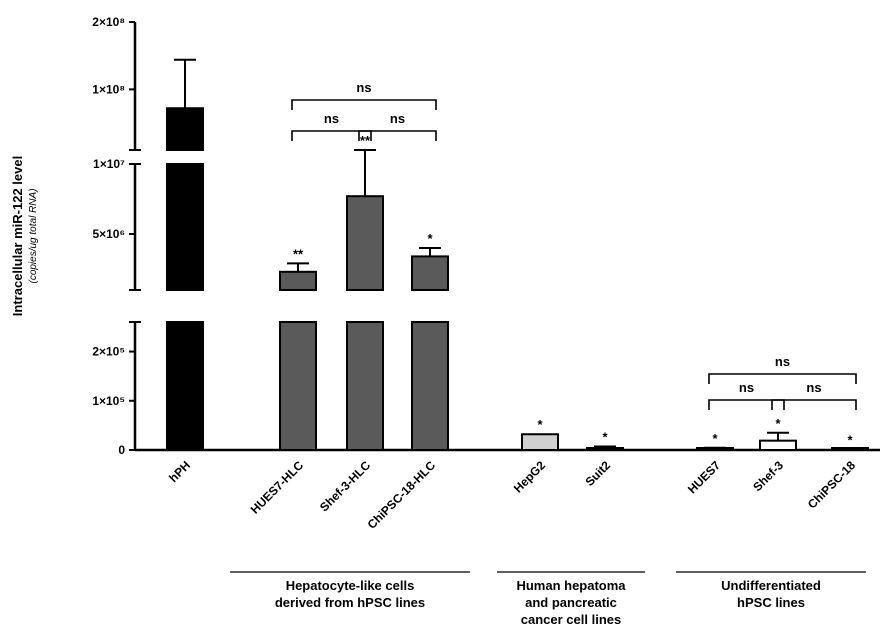  What do you see at coordinates (529, 476) in the screenshot?
I see `category-label: HepG2` at bounding box center [529, 476].